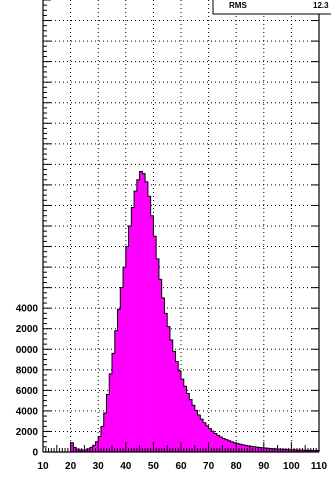 Image resolution: width=331 pixels, height=477 pixels. What do you see at coordinates (321, 5) in the screenshot?
I see `stats-value: 12.3` at bounding box center [321, 5].